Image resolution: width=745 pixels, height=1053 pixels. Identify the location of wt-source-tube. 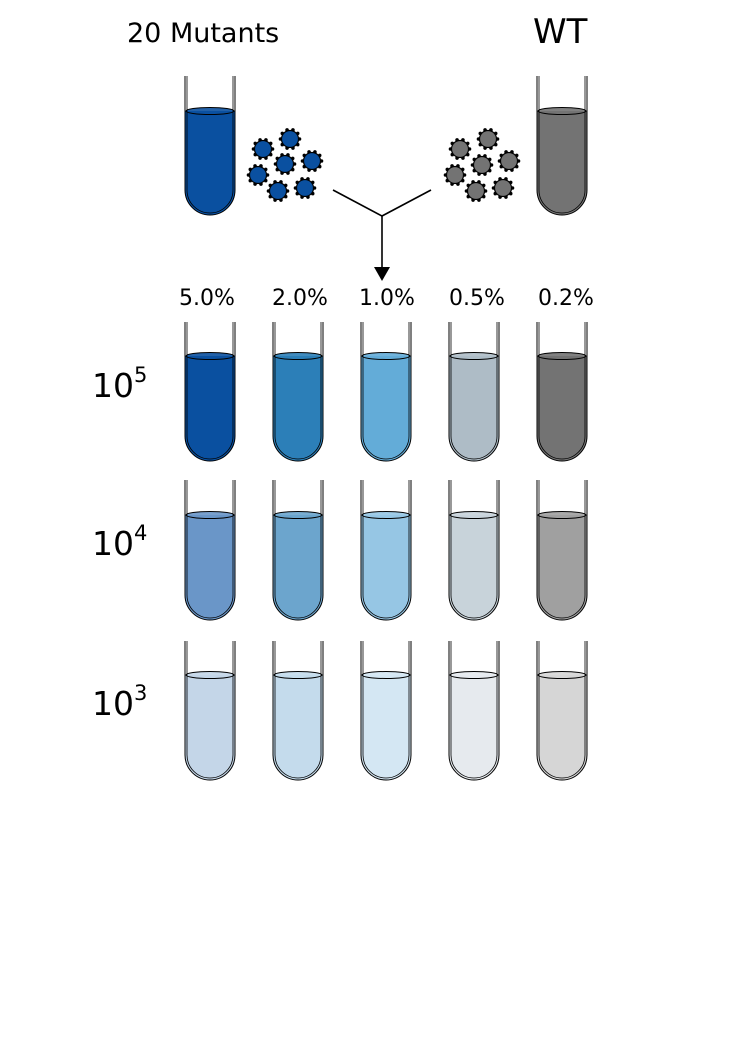
(562, 146).